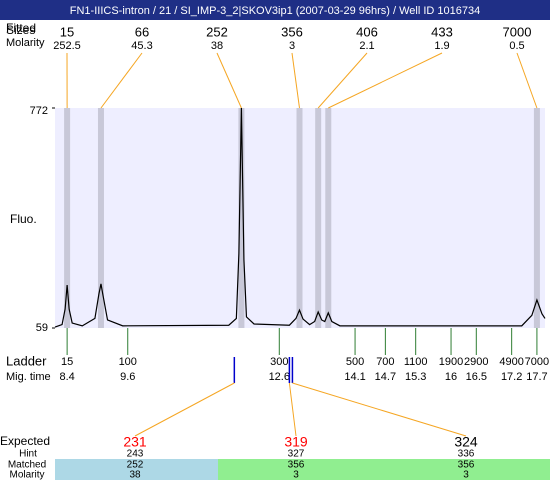 The image size is (550, 480). I want to click on peak-size: 433, so click(442, 31).